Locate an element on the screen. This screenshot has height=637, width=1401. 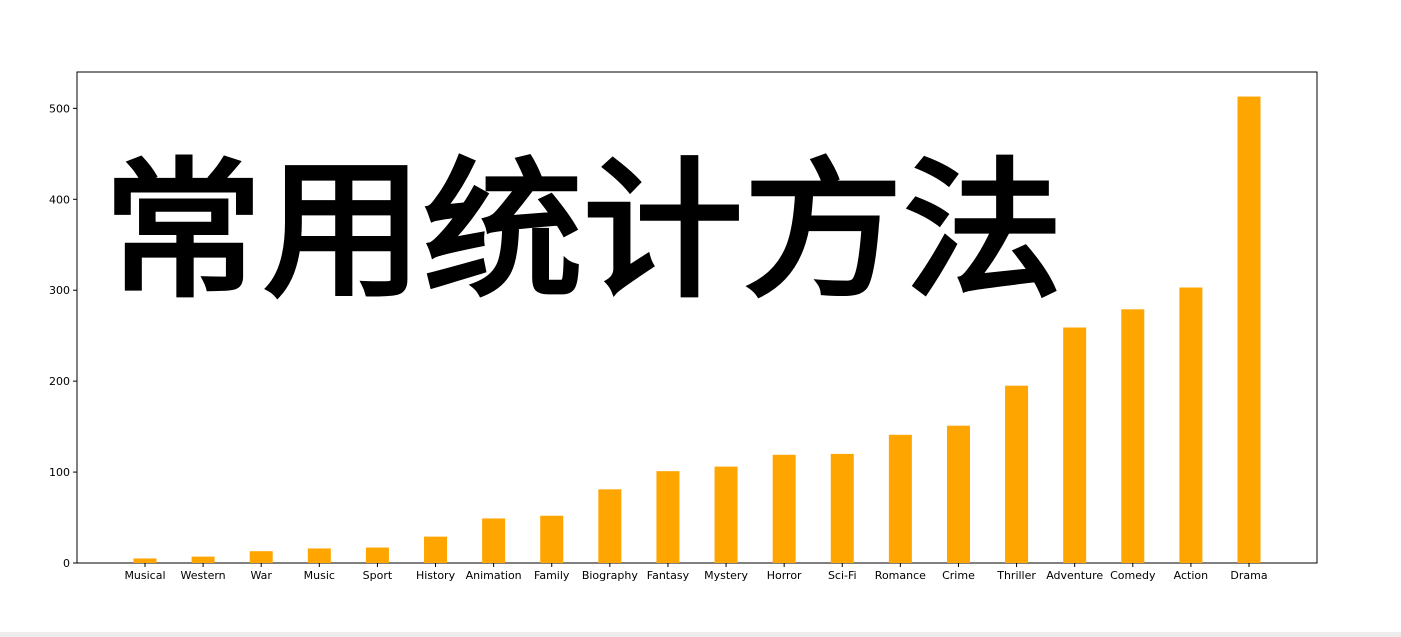
bar-action is located at coordinates (1191, 425).